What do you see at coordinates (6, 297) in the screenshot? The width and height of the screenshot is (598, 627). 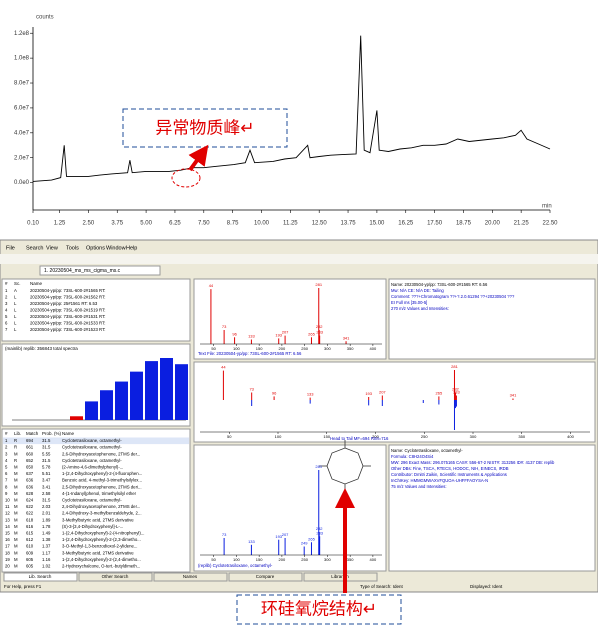 I see `hit-cell: 2` at bounding box center [6, 297].